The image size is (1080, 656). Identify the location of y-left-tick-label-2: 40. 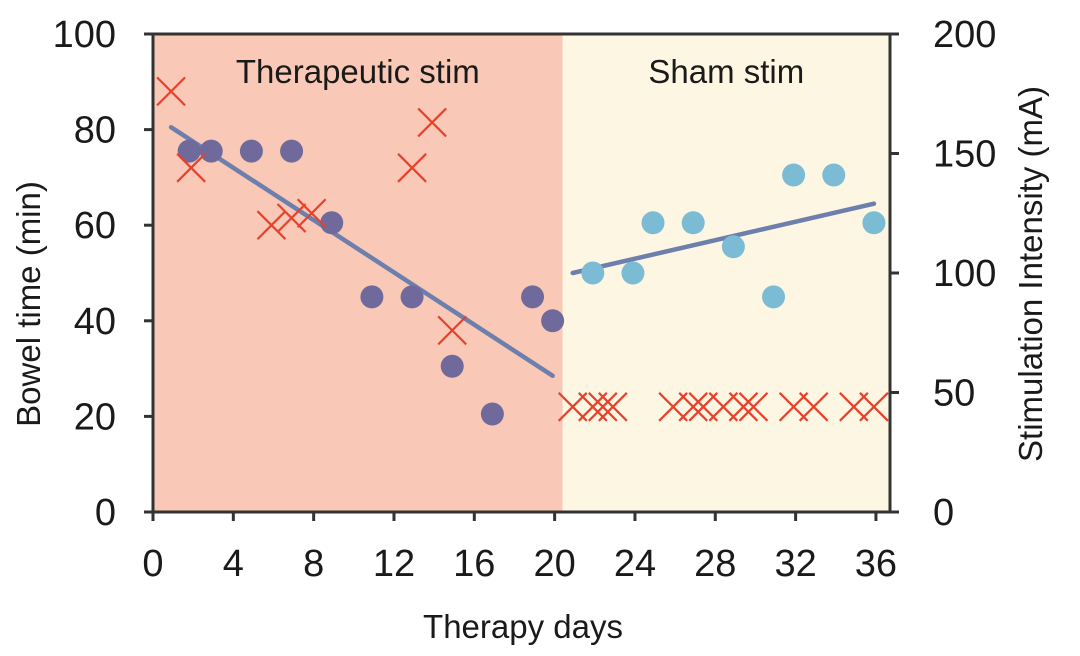
(95, 322).